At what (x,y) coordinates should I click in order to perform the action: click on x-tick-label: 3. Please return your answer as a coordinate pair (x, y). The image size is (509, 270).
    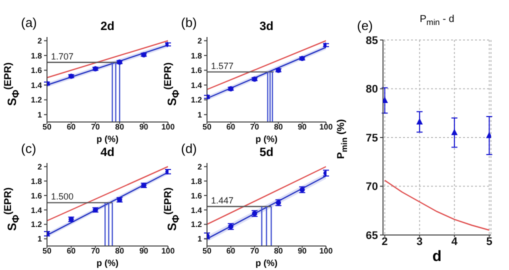
    Looking at the image, I should click on (419, 242).